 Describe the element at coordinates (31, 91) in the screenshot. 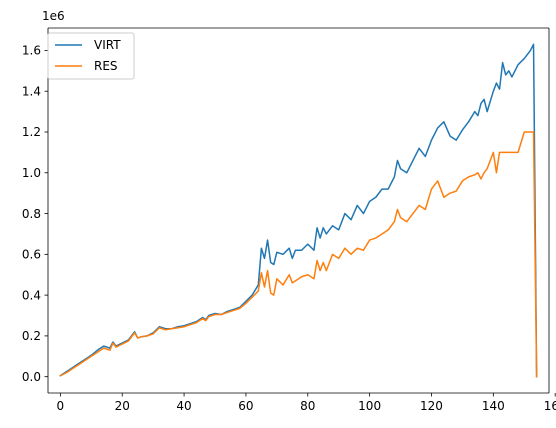

I see `y-tick-label: 1.4` at that location.